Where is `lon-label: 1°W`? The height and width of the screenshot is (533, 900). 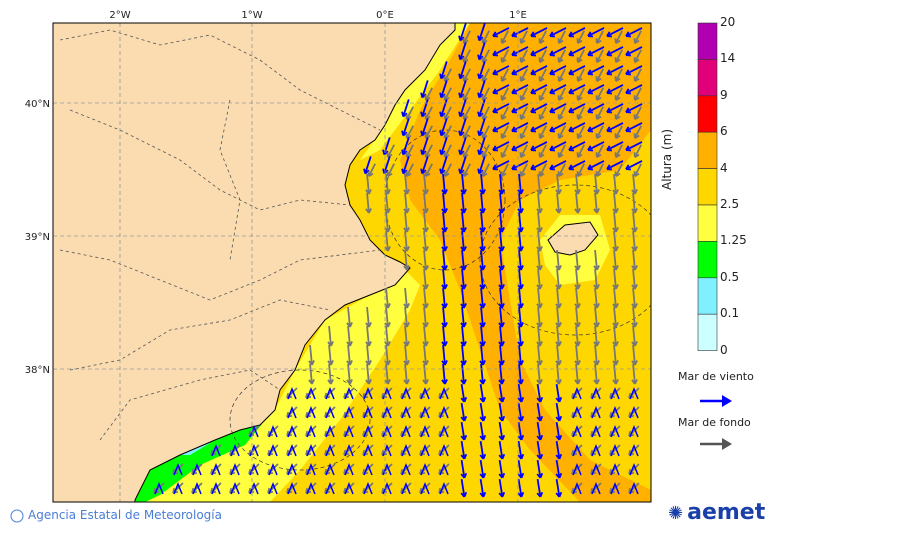 lon-label: 1°W is located at coordinates (251, 15).